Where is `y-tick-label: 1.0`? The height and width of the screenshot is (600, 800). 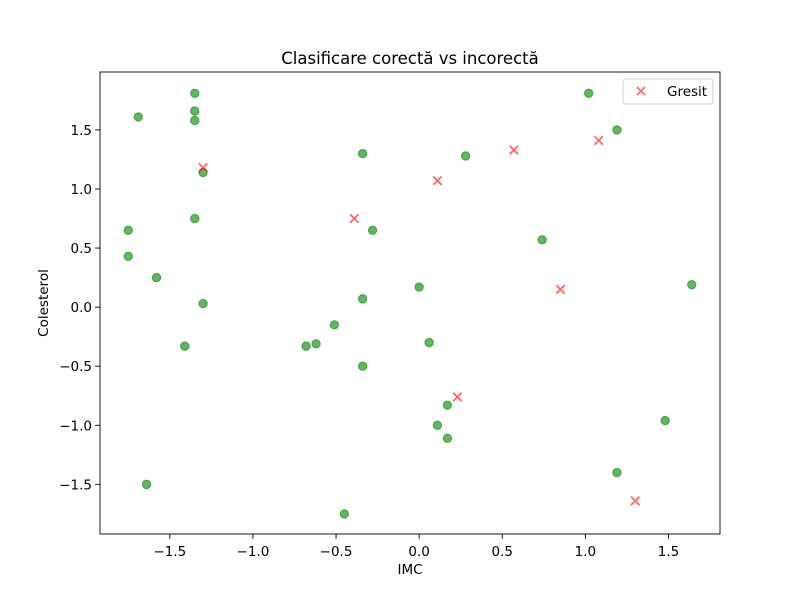
y-tick-label: 1.0 is located at coordinates (81, 190).